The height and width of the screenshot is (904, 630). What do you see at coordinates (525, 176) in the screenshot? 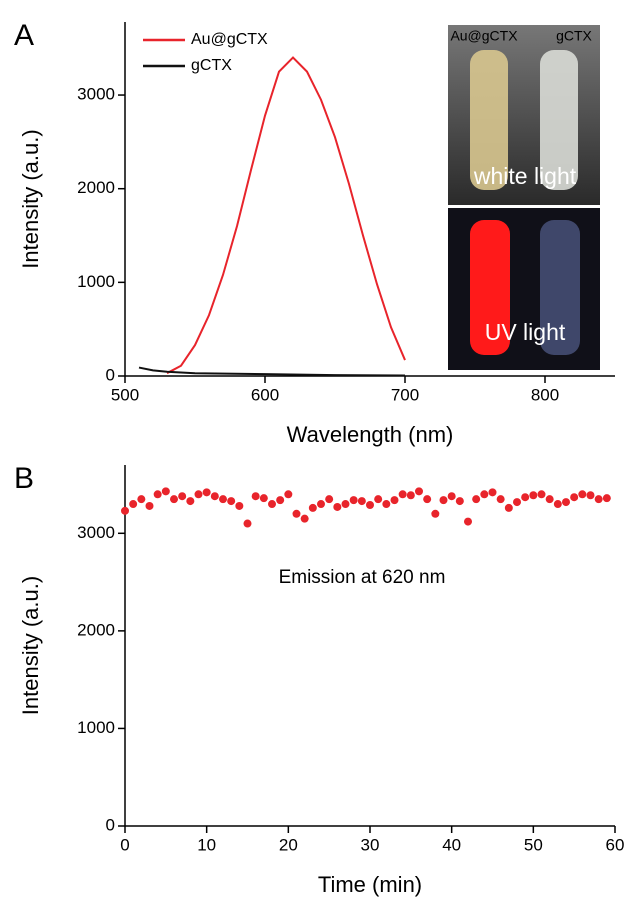
I see `inset-label: white light` at bounding box center [525, 176].